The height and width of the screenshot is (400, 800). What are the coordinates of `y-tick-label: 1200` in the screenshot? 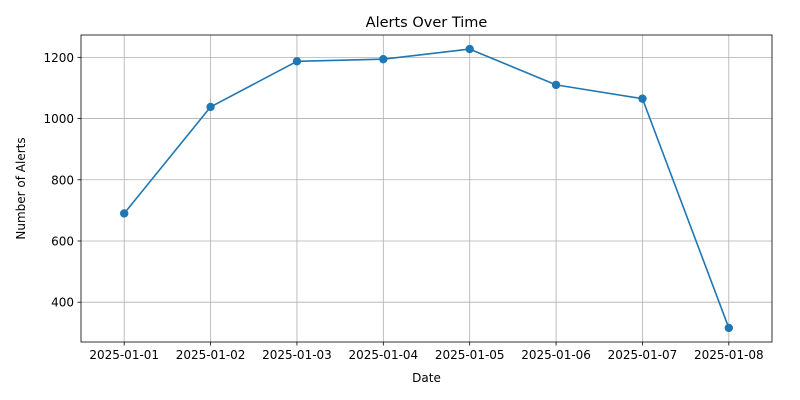 It's located at (58, 58).